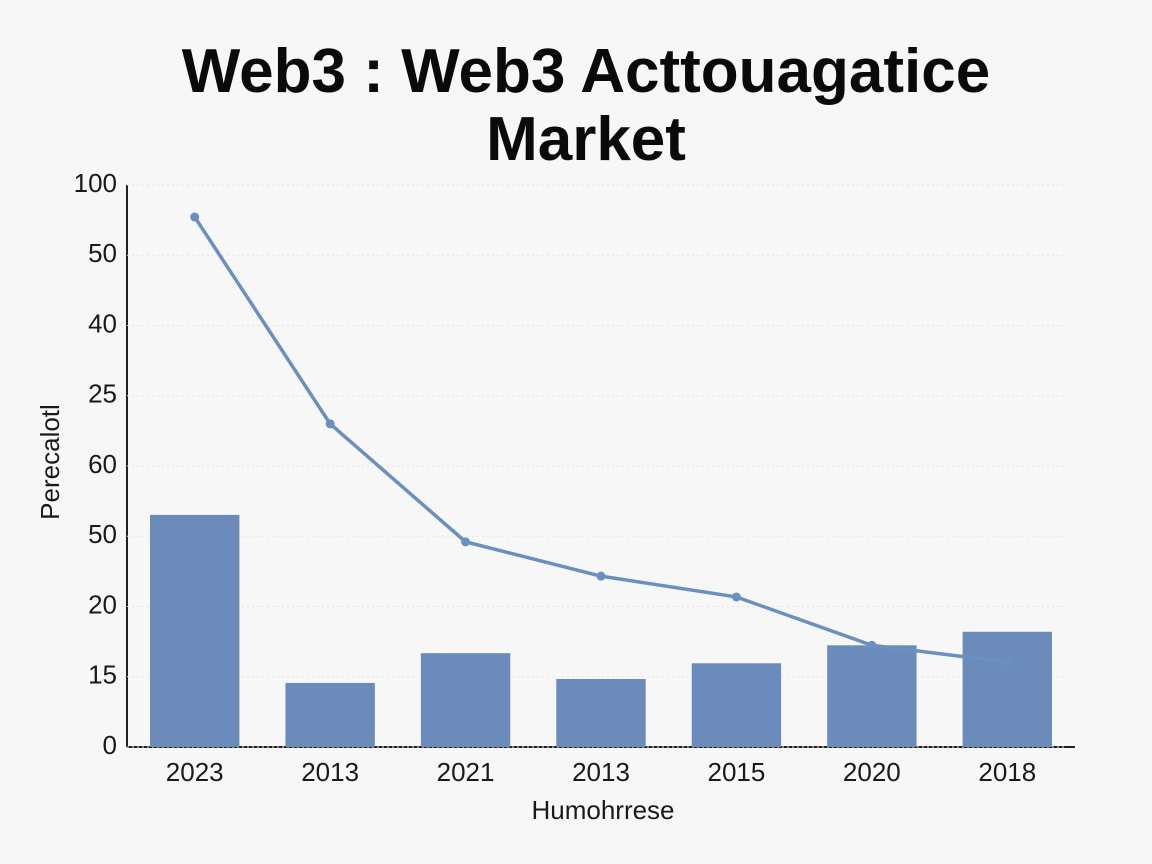 The image size is (1152, 864). What do you see at coordinates (586, 105) in the screenshot?
I see `chart-title: Web3 : Web3 Acttouagatice Market` at bounding box center [586, 105].